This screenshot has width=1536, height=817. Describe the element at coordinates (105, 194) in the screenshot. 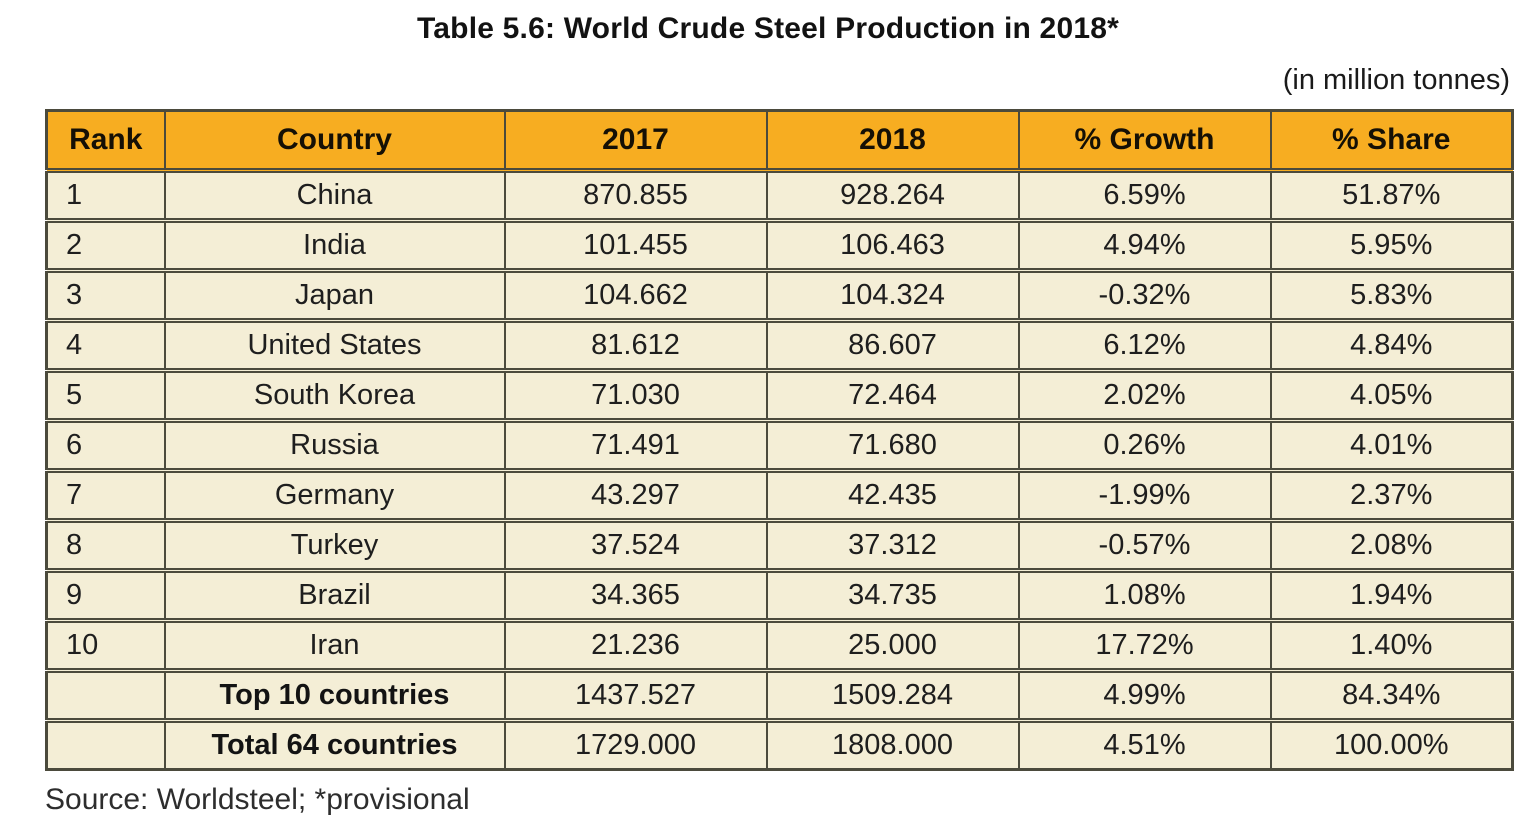

I see `cell-rank: 1` at that location.